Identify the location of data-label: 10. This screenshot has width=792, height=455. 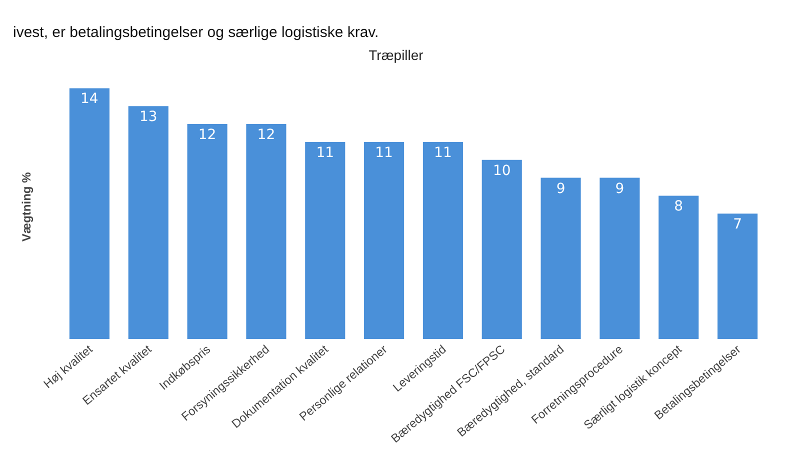
(501, 170).